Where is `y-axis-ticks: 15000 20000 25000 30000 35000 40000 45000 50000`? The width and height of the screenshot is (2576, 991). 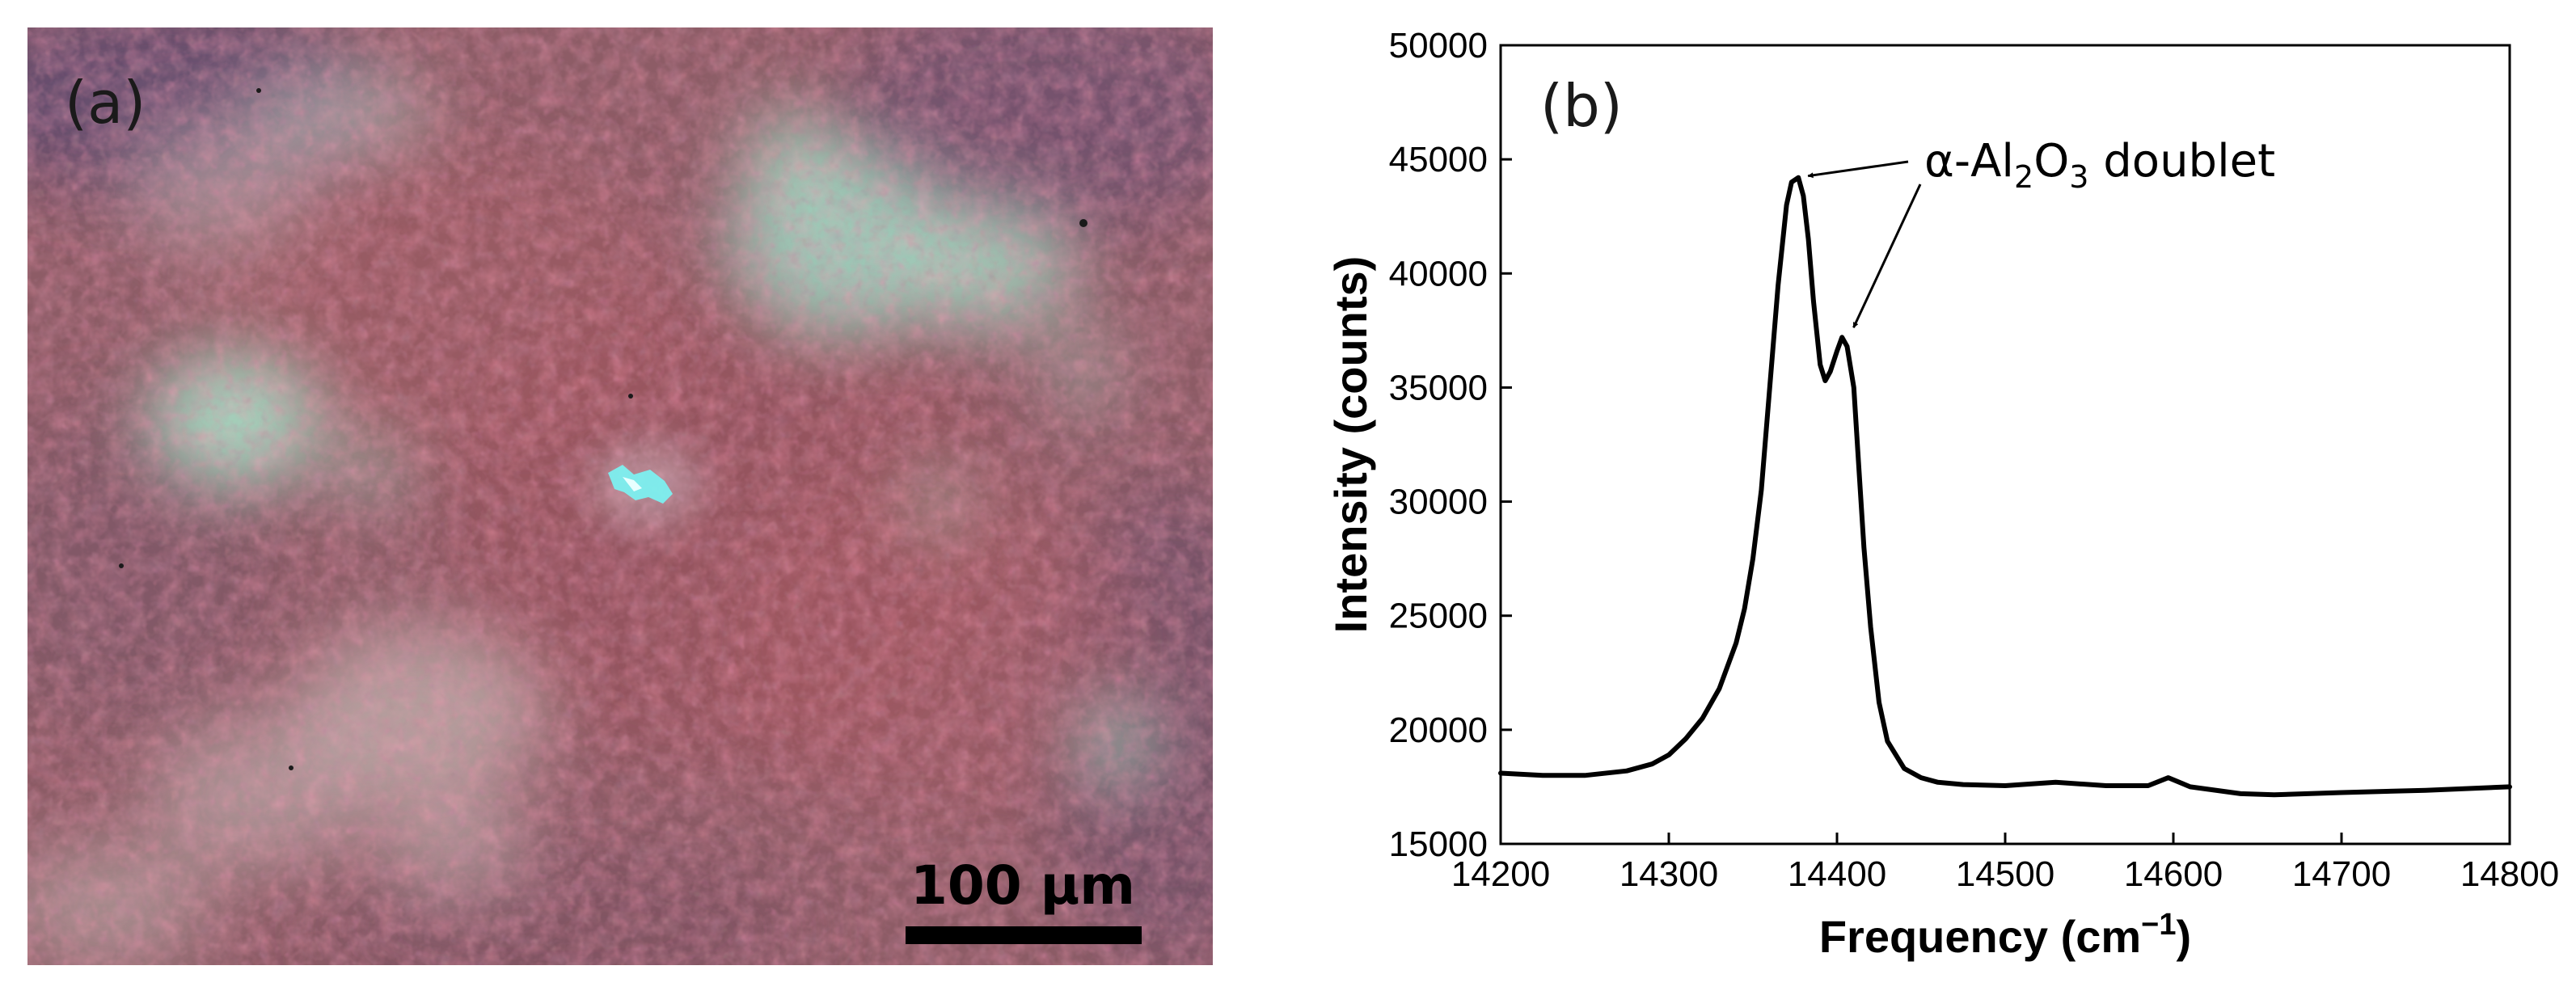 y-axis-ticks: 15000 20000 25000 30000 35000 40000 45000 50000 is located at coordinates (1450, 445).